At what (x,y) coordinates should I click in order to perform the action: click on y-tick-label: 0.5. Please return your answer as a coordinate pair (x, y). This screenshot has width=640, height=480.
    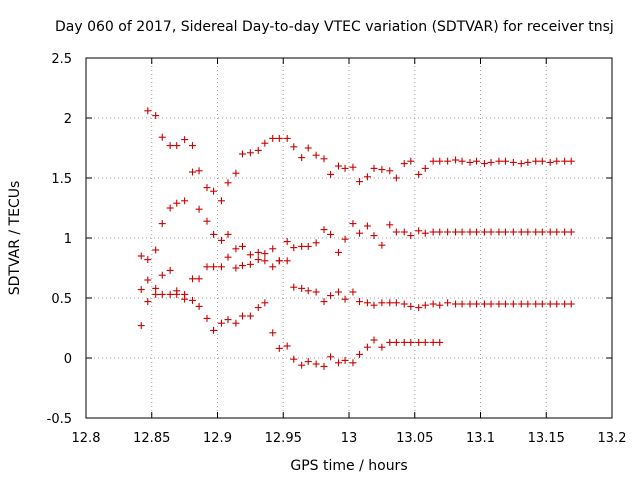
    Looking at the image, I should click on (61, 299).